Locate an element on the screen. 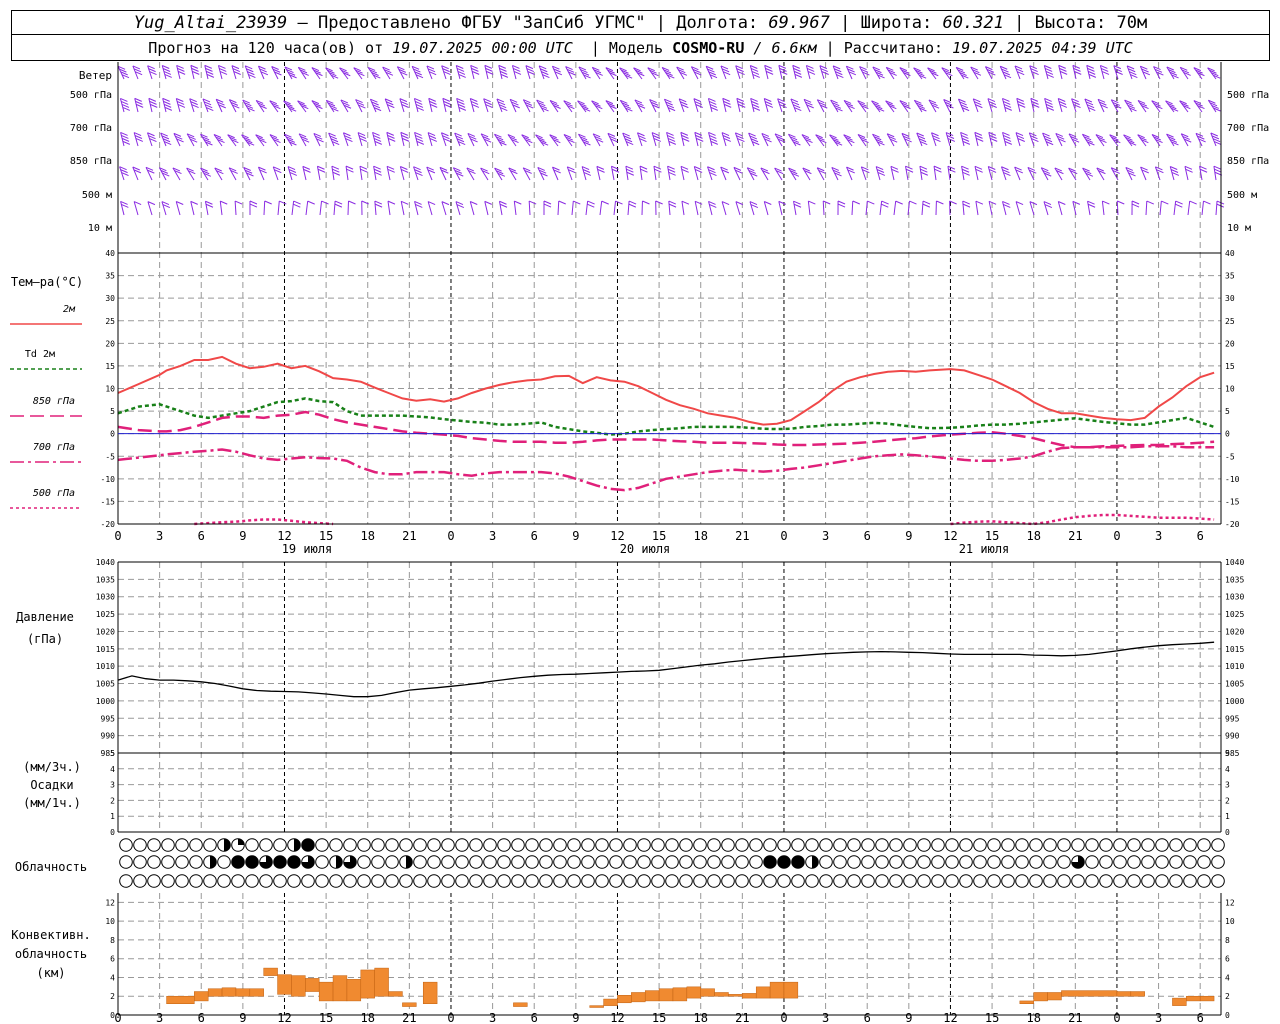 The image size is (1280, 1024). pressure-line is located at coordinates (666, 669).